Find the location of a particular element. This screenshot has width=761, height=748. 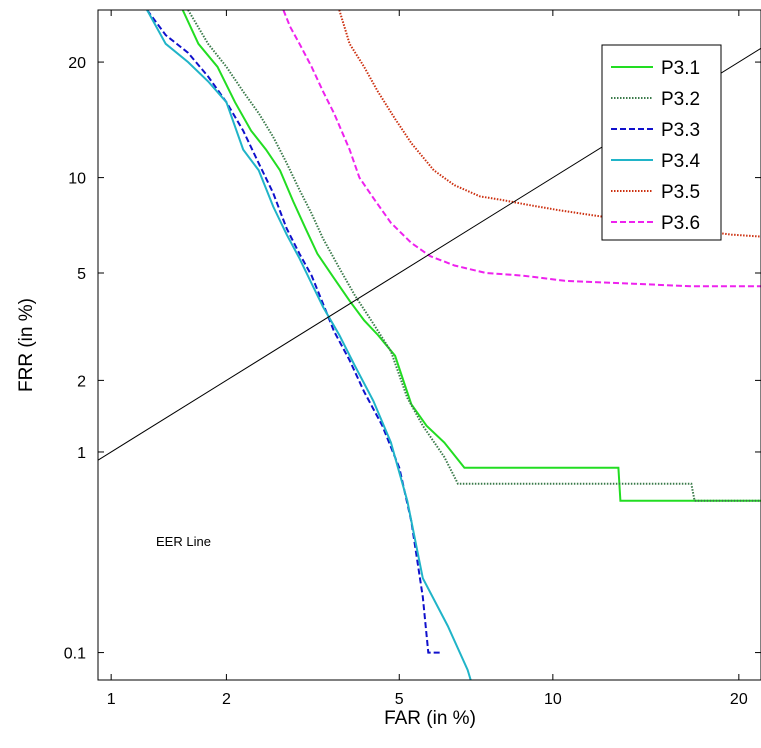

legend: P3.1 P3.2 P3.3 P3.4 P3.5 P3.6 is located at coordinates (661, 142).